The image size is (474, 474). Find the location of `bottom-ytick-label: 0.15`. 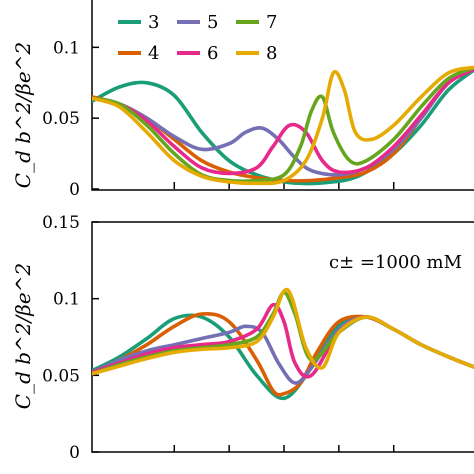

bottom-ytick-label: 0.15 is located at coordinates (61, 223).